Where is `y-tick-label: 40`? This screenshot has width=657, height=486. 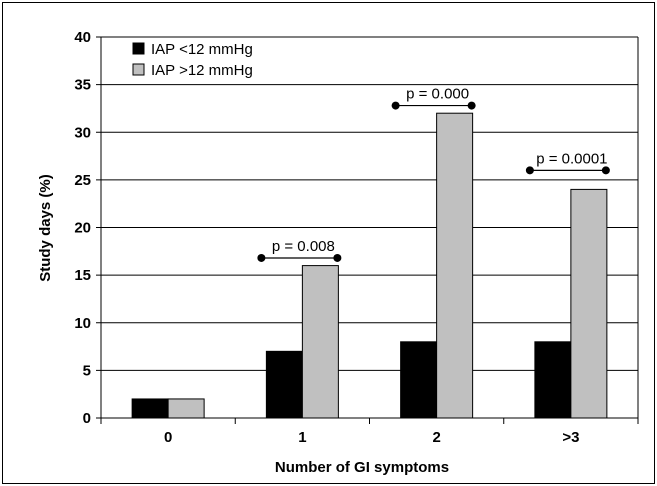 y-tick-label: 40 is located at coordinates (82, 37).